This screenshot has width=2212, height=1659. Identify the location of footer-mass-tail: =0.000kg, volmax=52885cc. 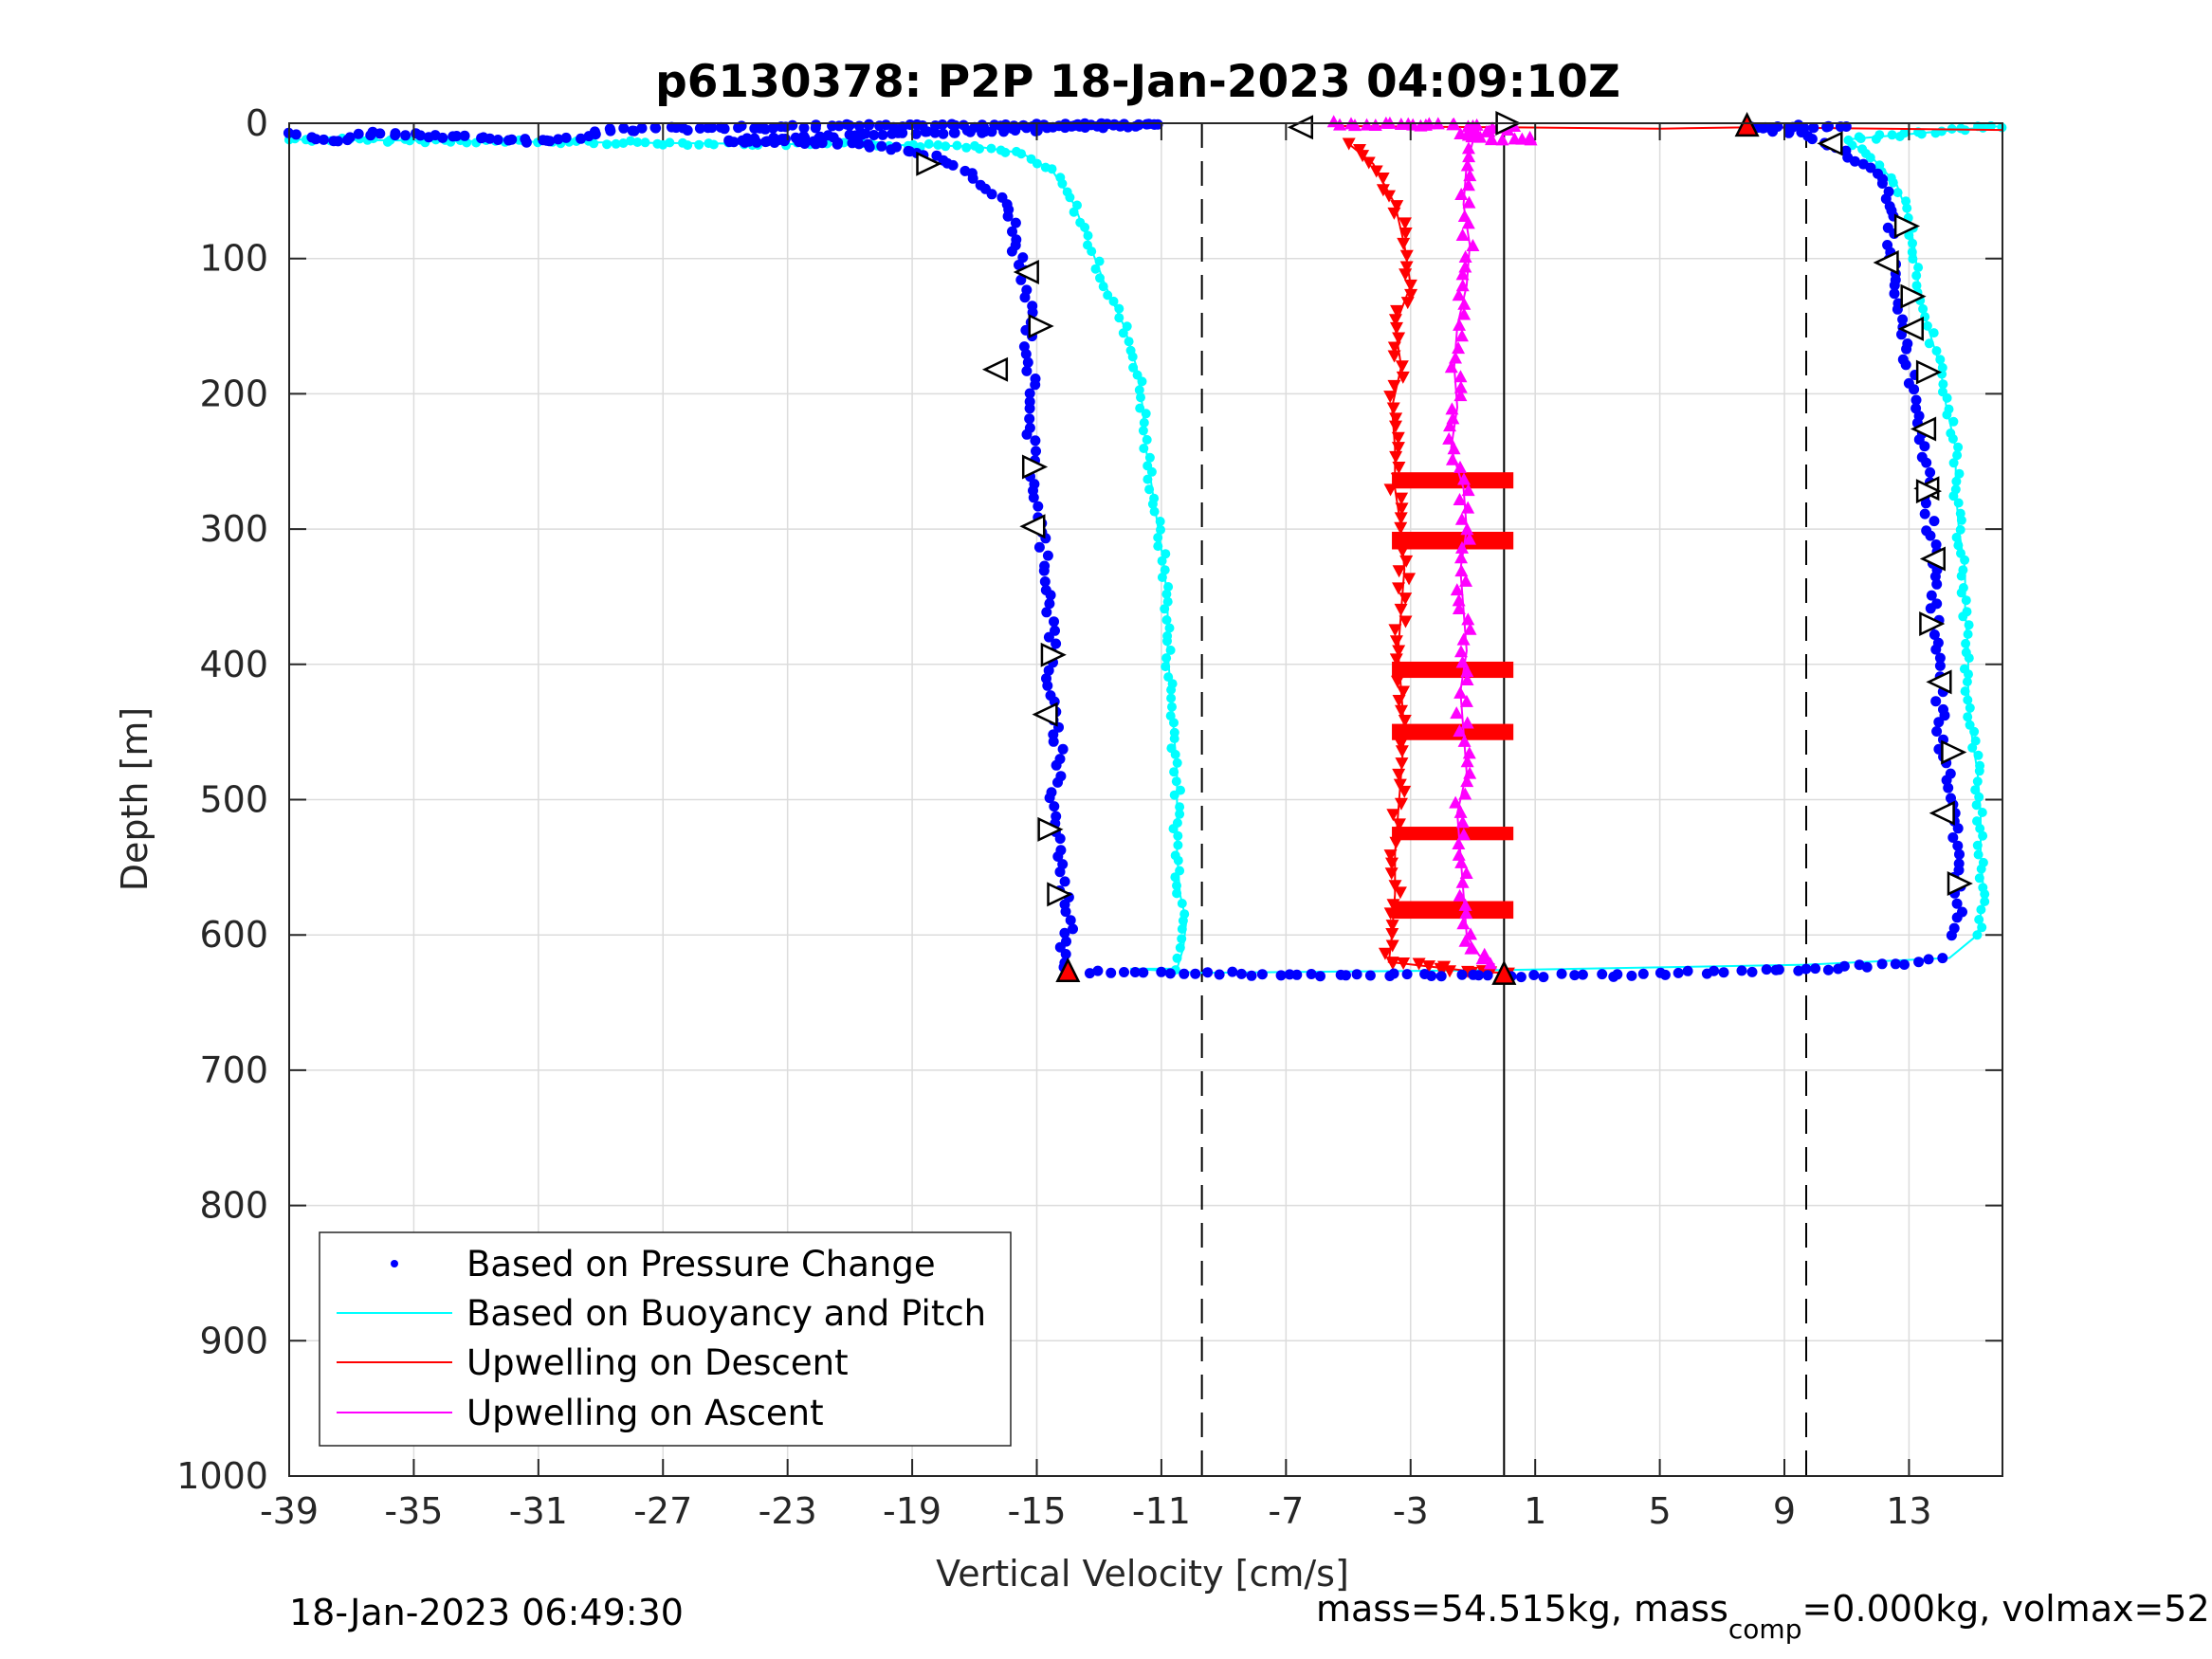
(2006, 1609).